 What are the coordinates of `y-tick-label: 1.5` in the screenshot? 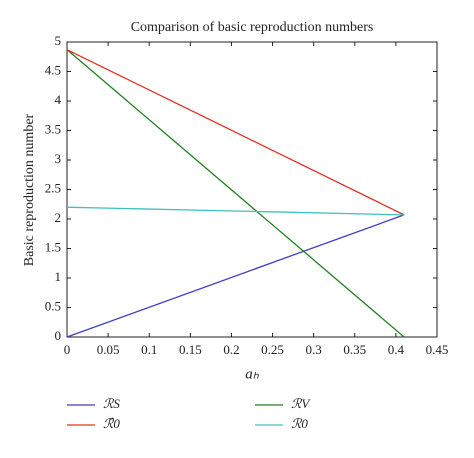 It's located at (53, 246).